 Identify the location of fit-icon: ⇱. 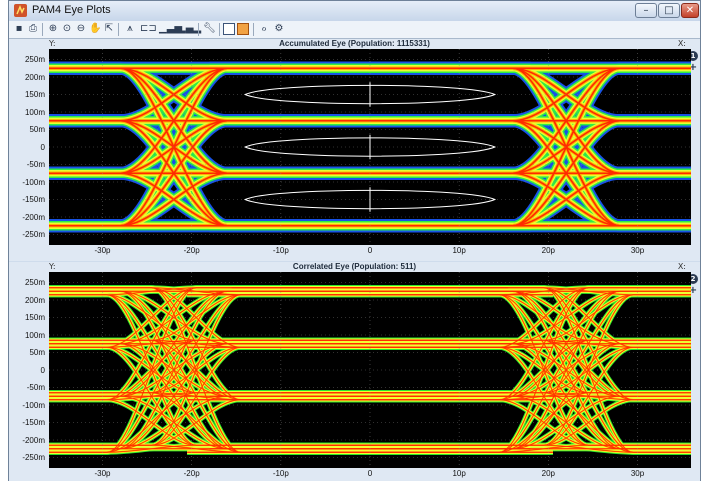
(109, 28).